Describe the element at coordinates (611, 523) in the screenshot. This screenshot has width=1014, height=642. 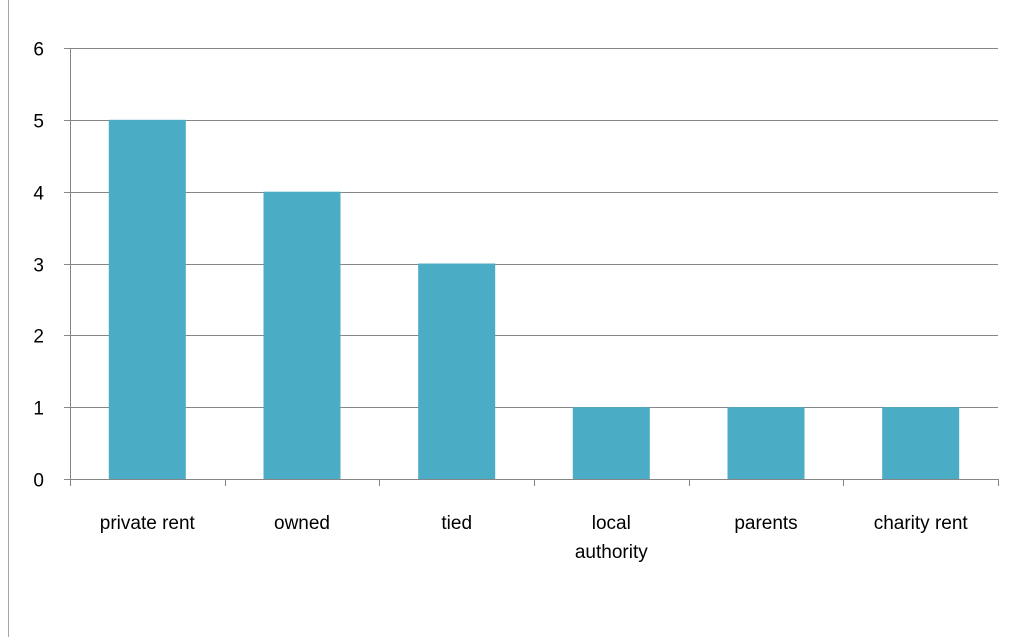
I see `x-category-label: local` at that location.